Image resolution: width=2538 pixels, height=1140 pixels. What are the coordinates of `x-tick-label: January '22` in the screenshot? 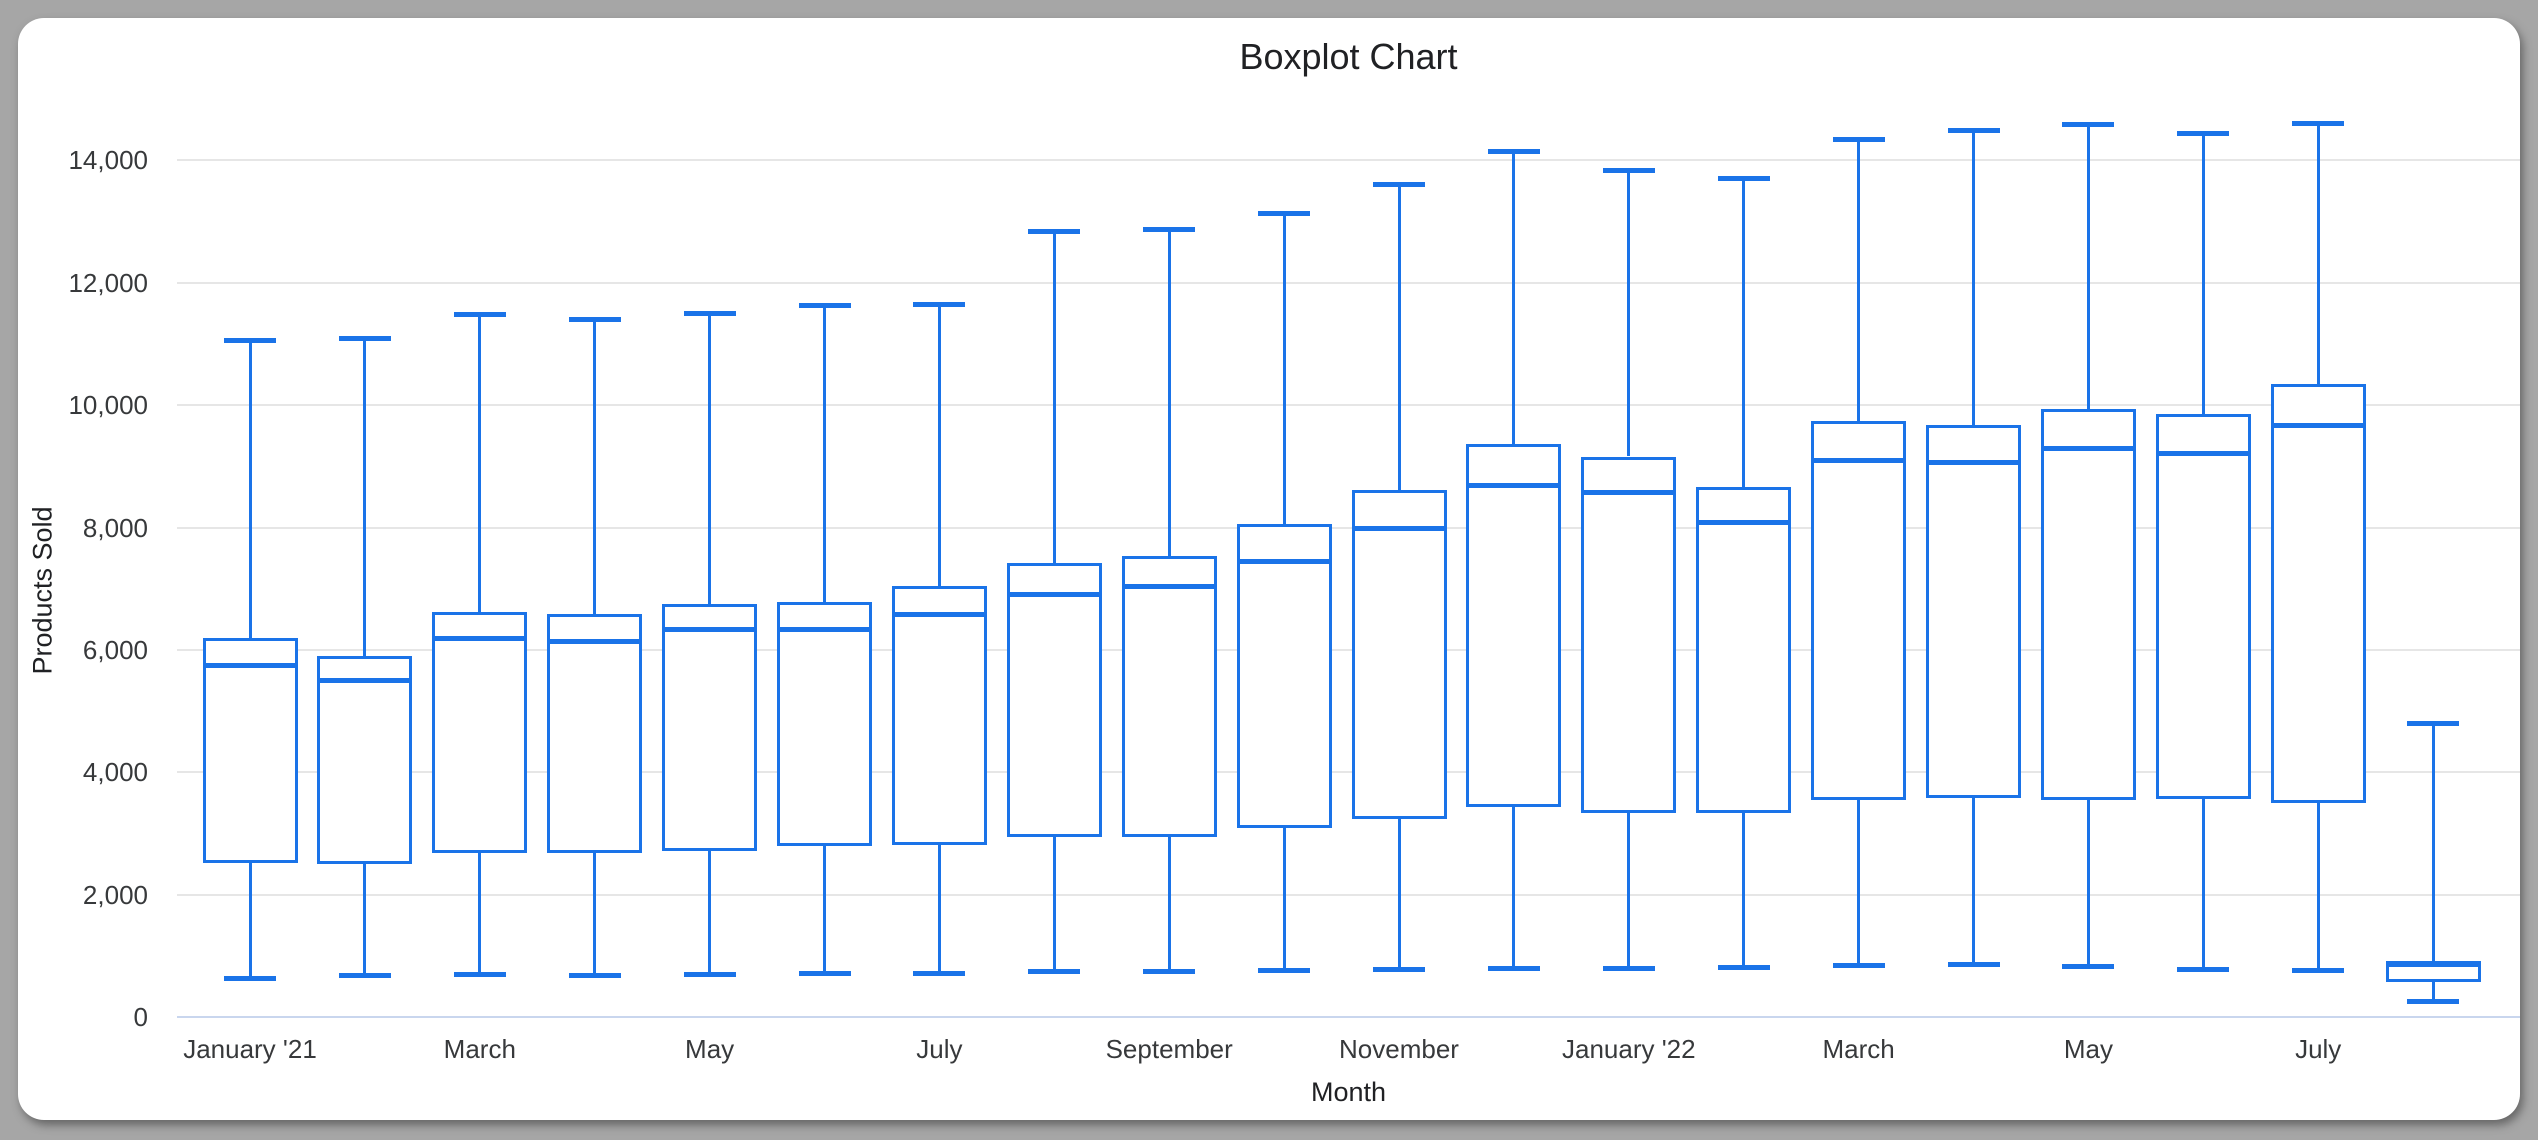 It's located at (1628, 1049).